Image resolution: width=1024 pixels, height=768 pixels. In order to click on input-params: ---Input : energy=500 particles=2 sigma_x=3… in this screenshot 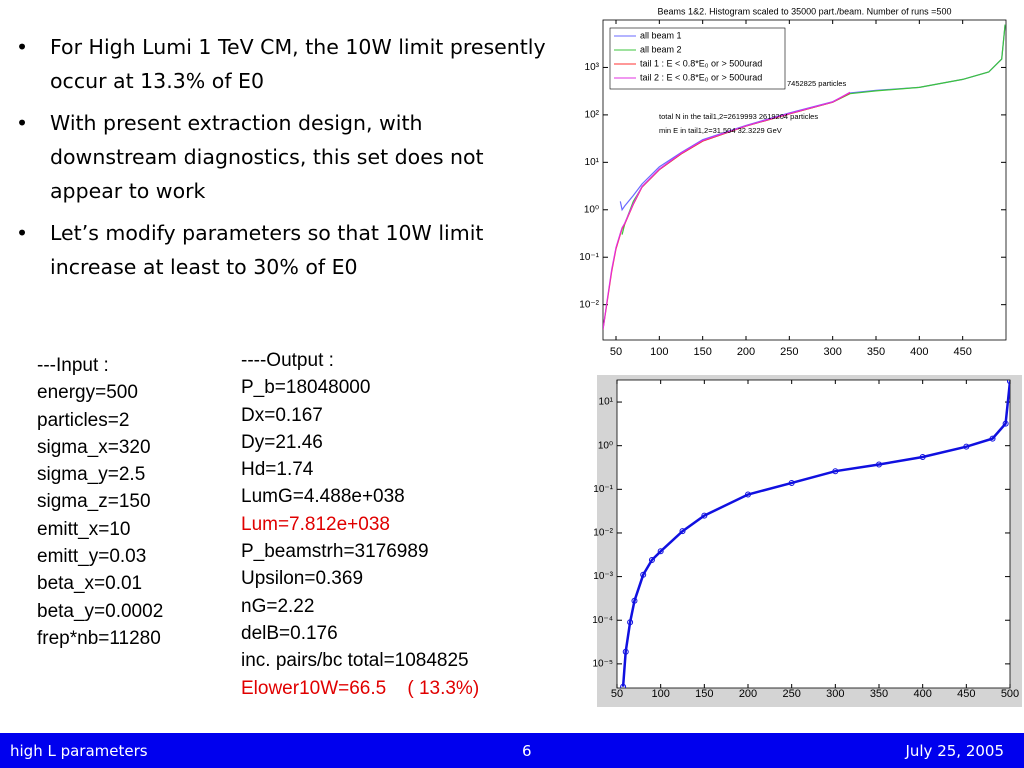, I will do `click(100, 502)`.